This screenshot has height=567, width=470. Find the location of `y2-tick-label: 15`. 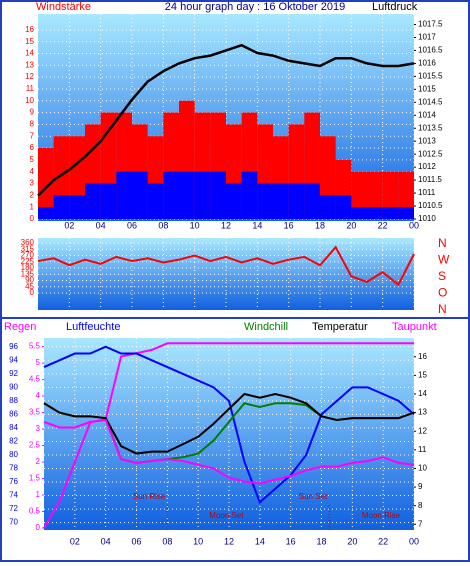

y2-tick-label: 15 is located at coordinates (422, 374).